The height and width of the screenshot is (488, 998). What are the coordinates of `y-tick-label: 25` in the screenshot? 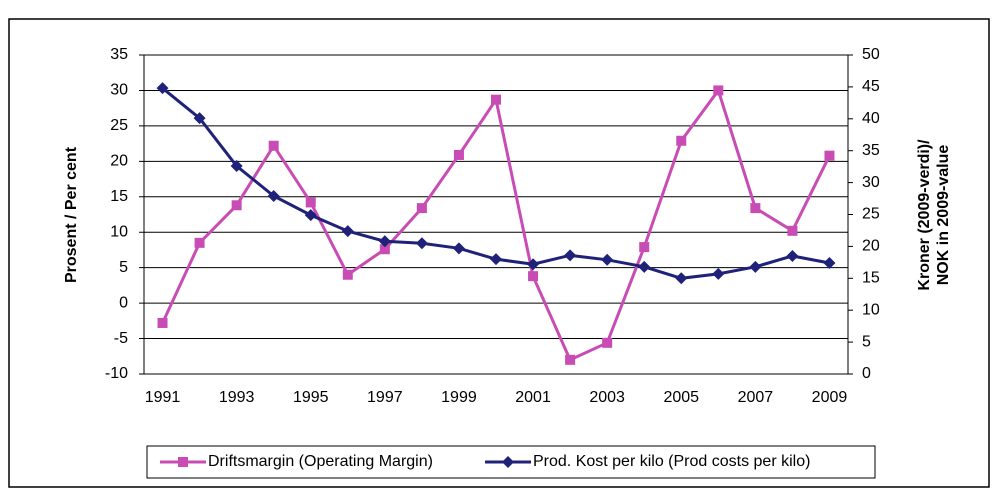 It's located at (119, 125).